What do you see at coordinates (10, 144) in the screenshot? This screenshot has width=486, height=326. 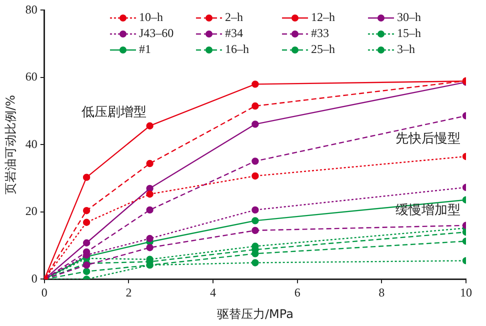 I see `y-axis-title: 页岩油可动比例/%` at bounding box center [10, 144].